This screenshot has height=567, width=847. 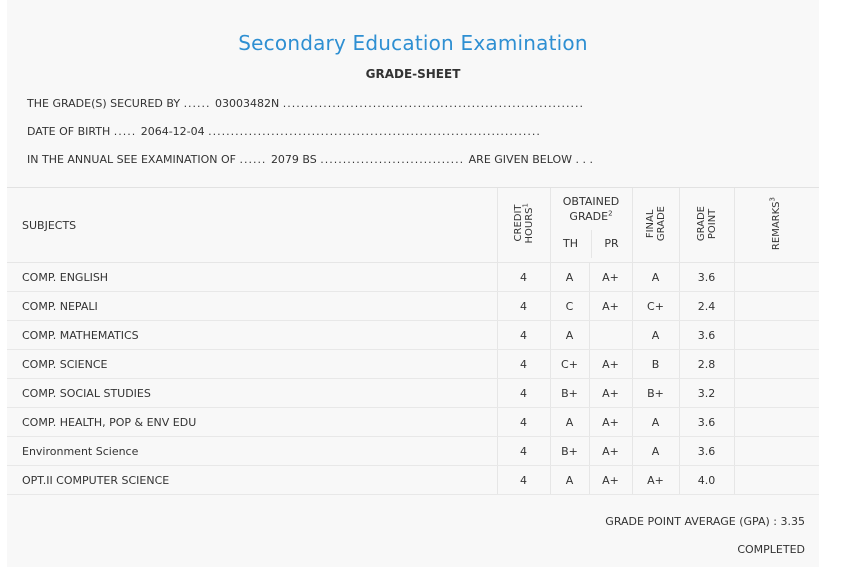 What do you see at coordinates (252, 393) in the screenshot?
I see `subject-cell: COMP. SOCIAL STUDIES` at bounding box center [252, 393].